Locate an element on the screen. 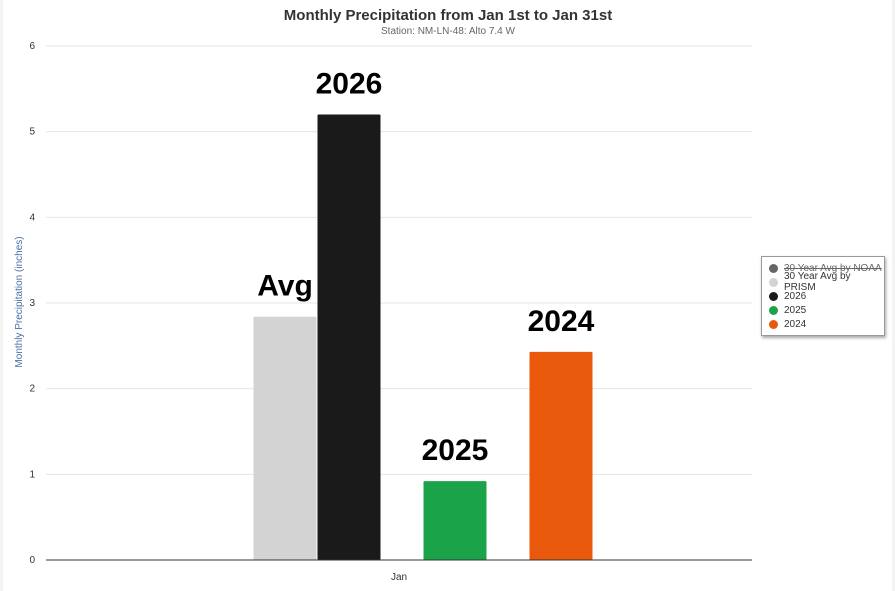 The height and width of the screenshot is (591, 895). y-tick-label: 3 is located at coordinates (32, 303).